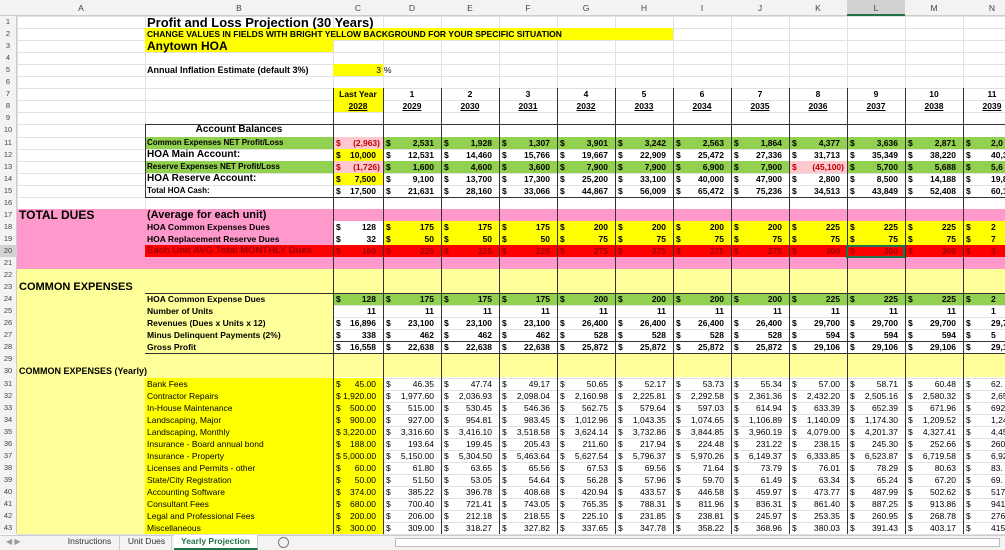  I want to click on sheet-tab: Yearly Projection, so click(216, 542).